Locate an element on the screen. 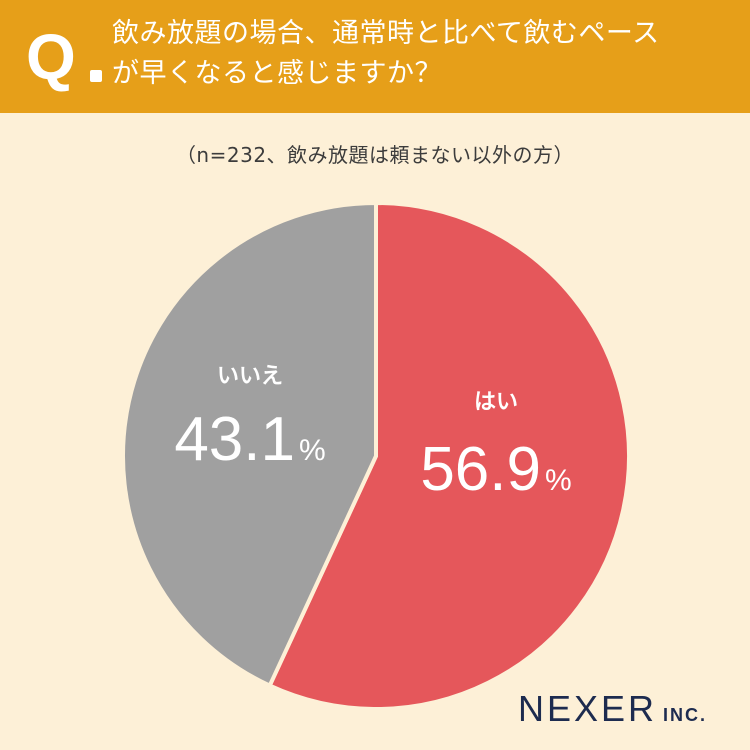 The height and width of the screenshot is (750, 750). slice-label-no: いいえ is located at coordinates (250, 376).